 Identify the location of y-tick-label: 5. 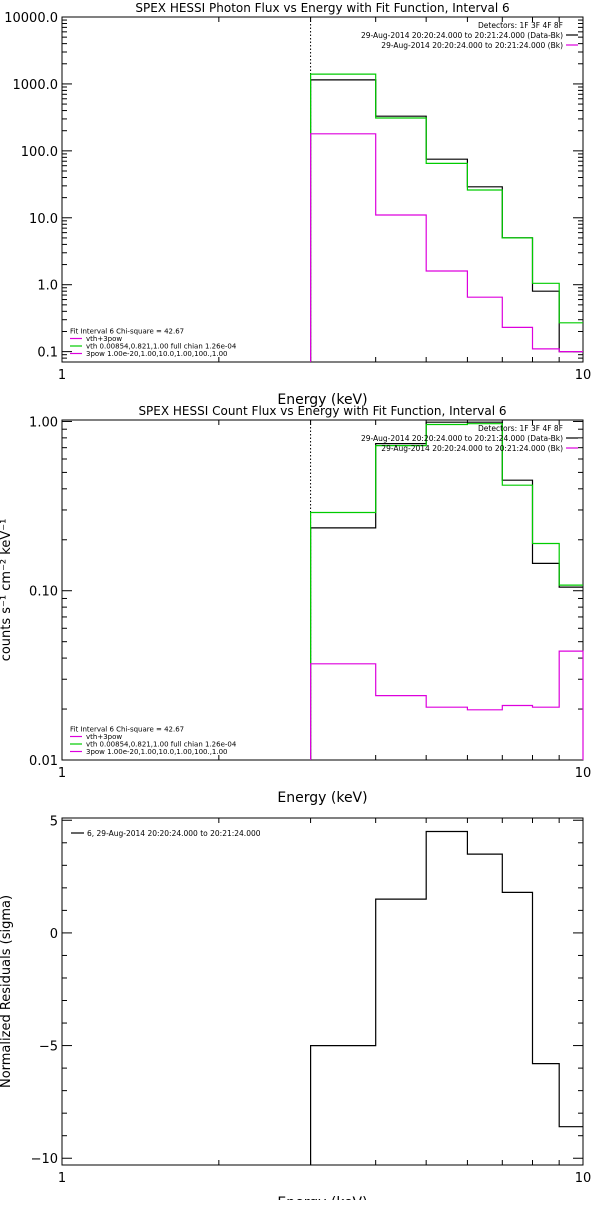
(54, 821).